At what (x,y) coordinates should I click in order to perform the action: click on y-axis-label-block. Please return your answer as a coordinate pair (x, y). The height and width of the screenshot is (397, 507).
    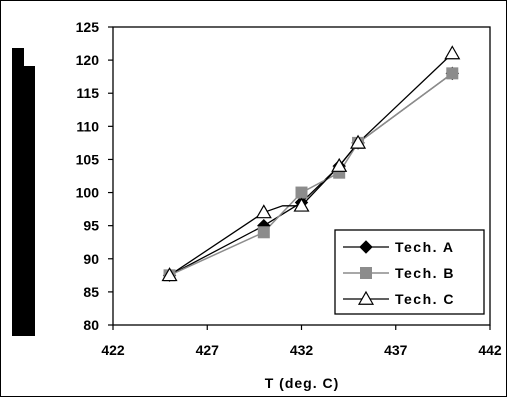
    Looking at the image, I should click on (23, 201).